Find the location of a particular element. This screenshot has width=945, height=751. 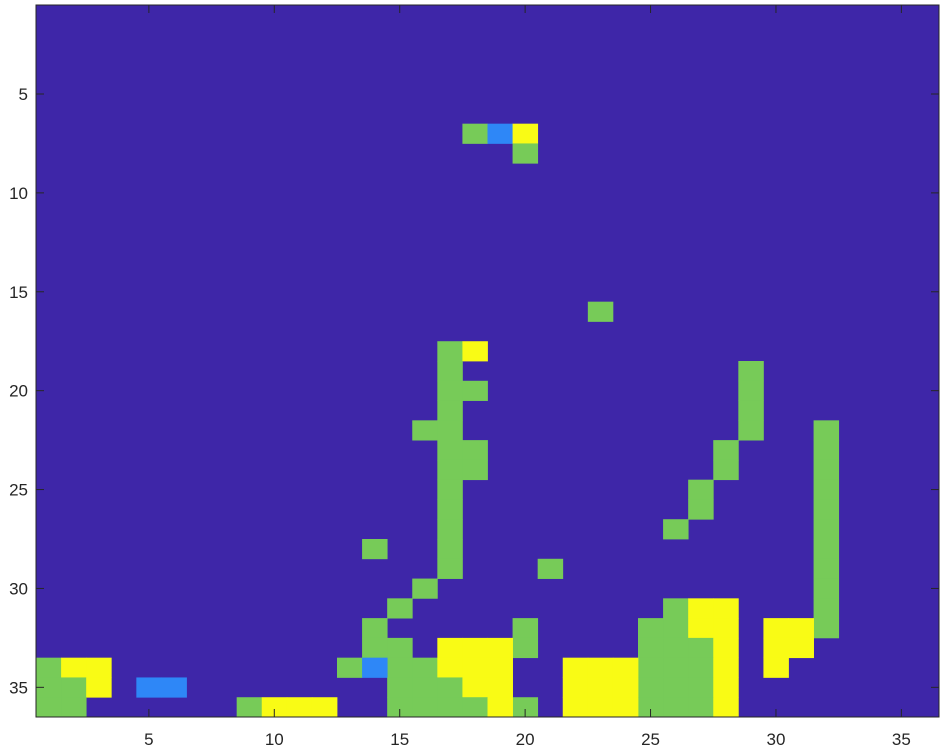

x-tick-label: 5 is located at coordinates (148, 739).